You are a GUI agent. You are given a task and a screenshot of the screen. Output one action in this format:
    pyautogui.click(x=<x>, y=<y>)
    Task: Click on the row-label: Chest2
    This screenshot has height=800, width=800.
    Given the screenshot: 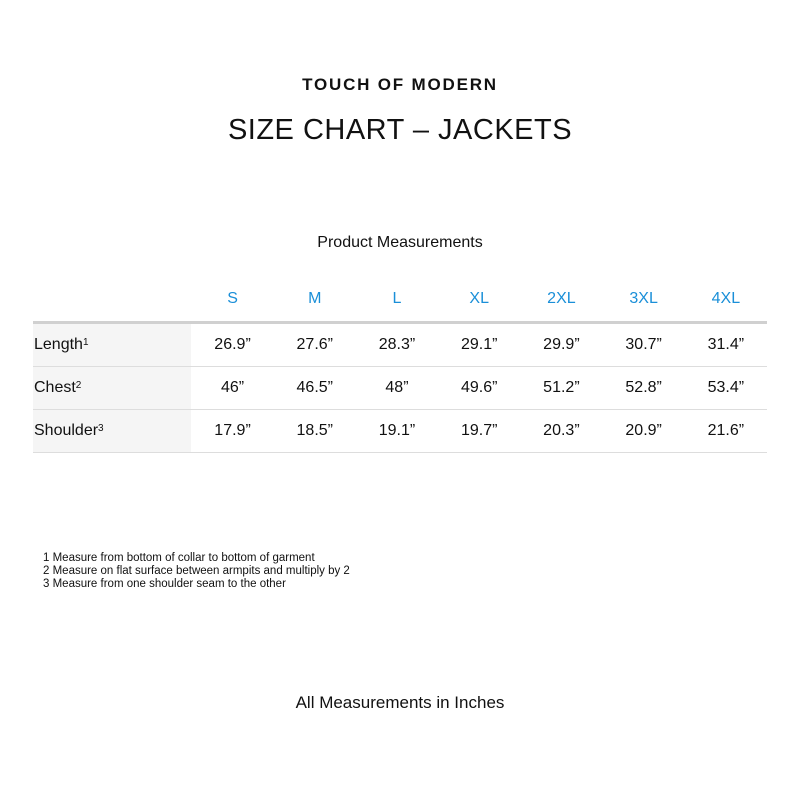 What is the action you would take?
    pyautogui.click(x=112, y=388)
    